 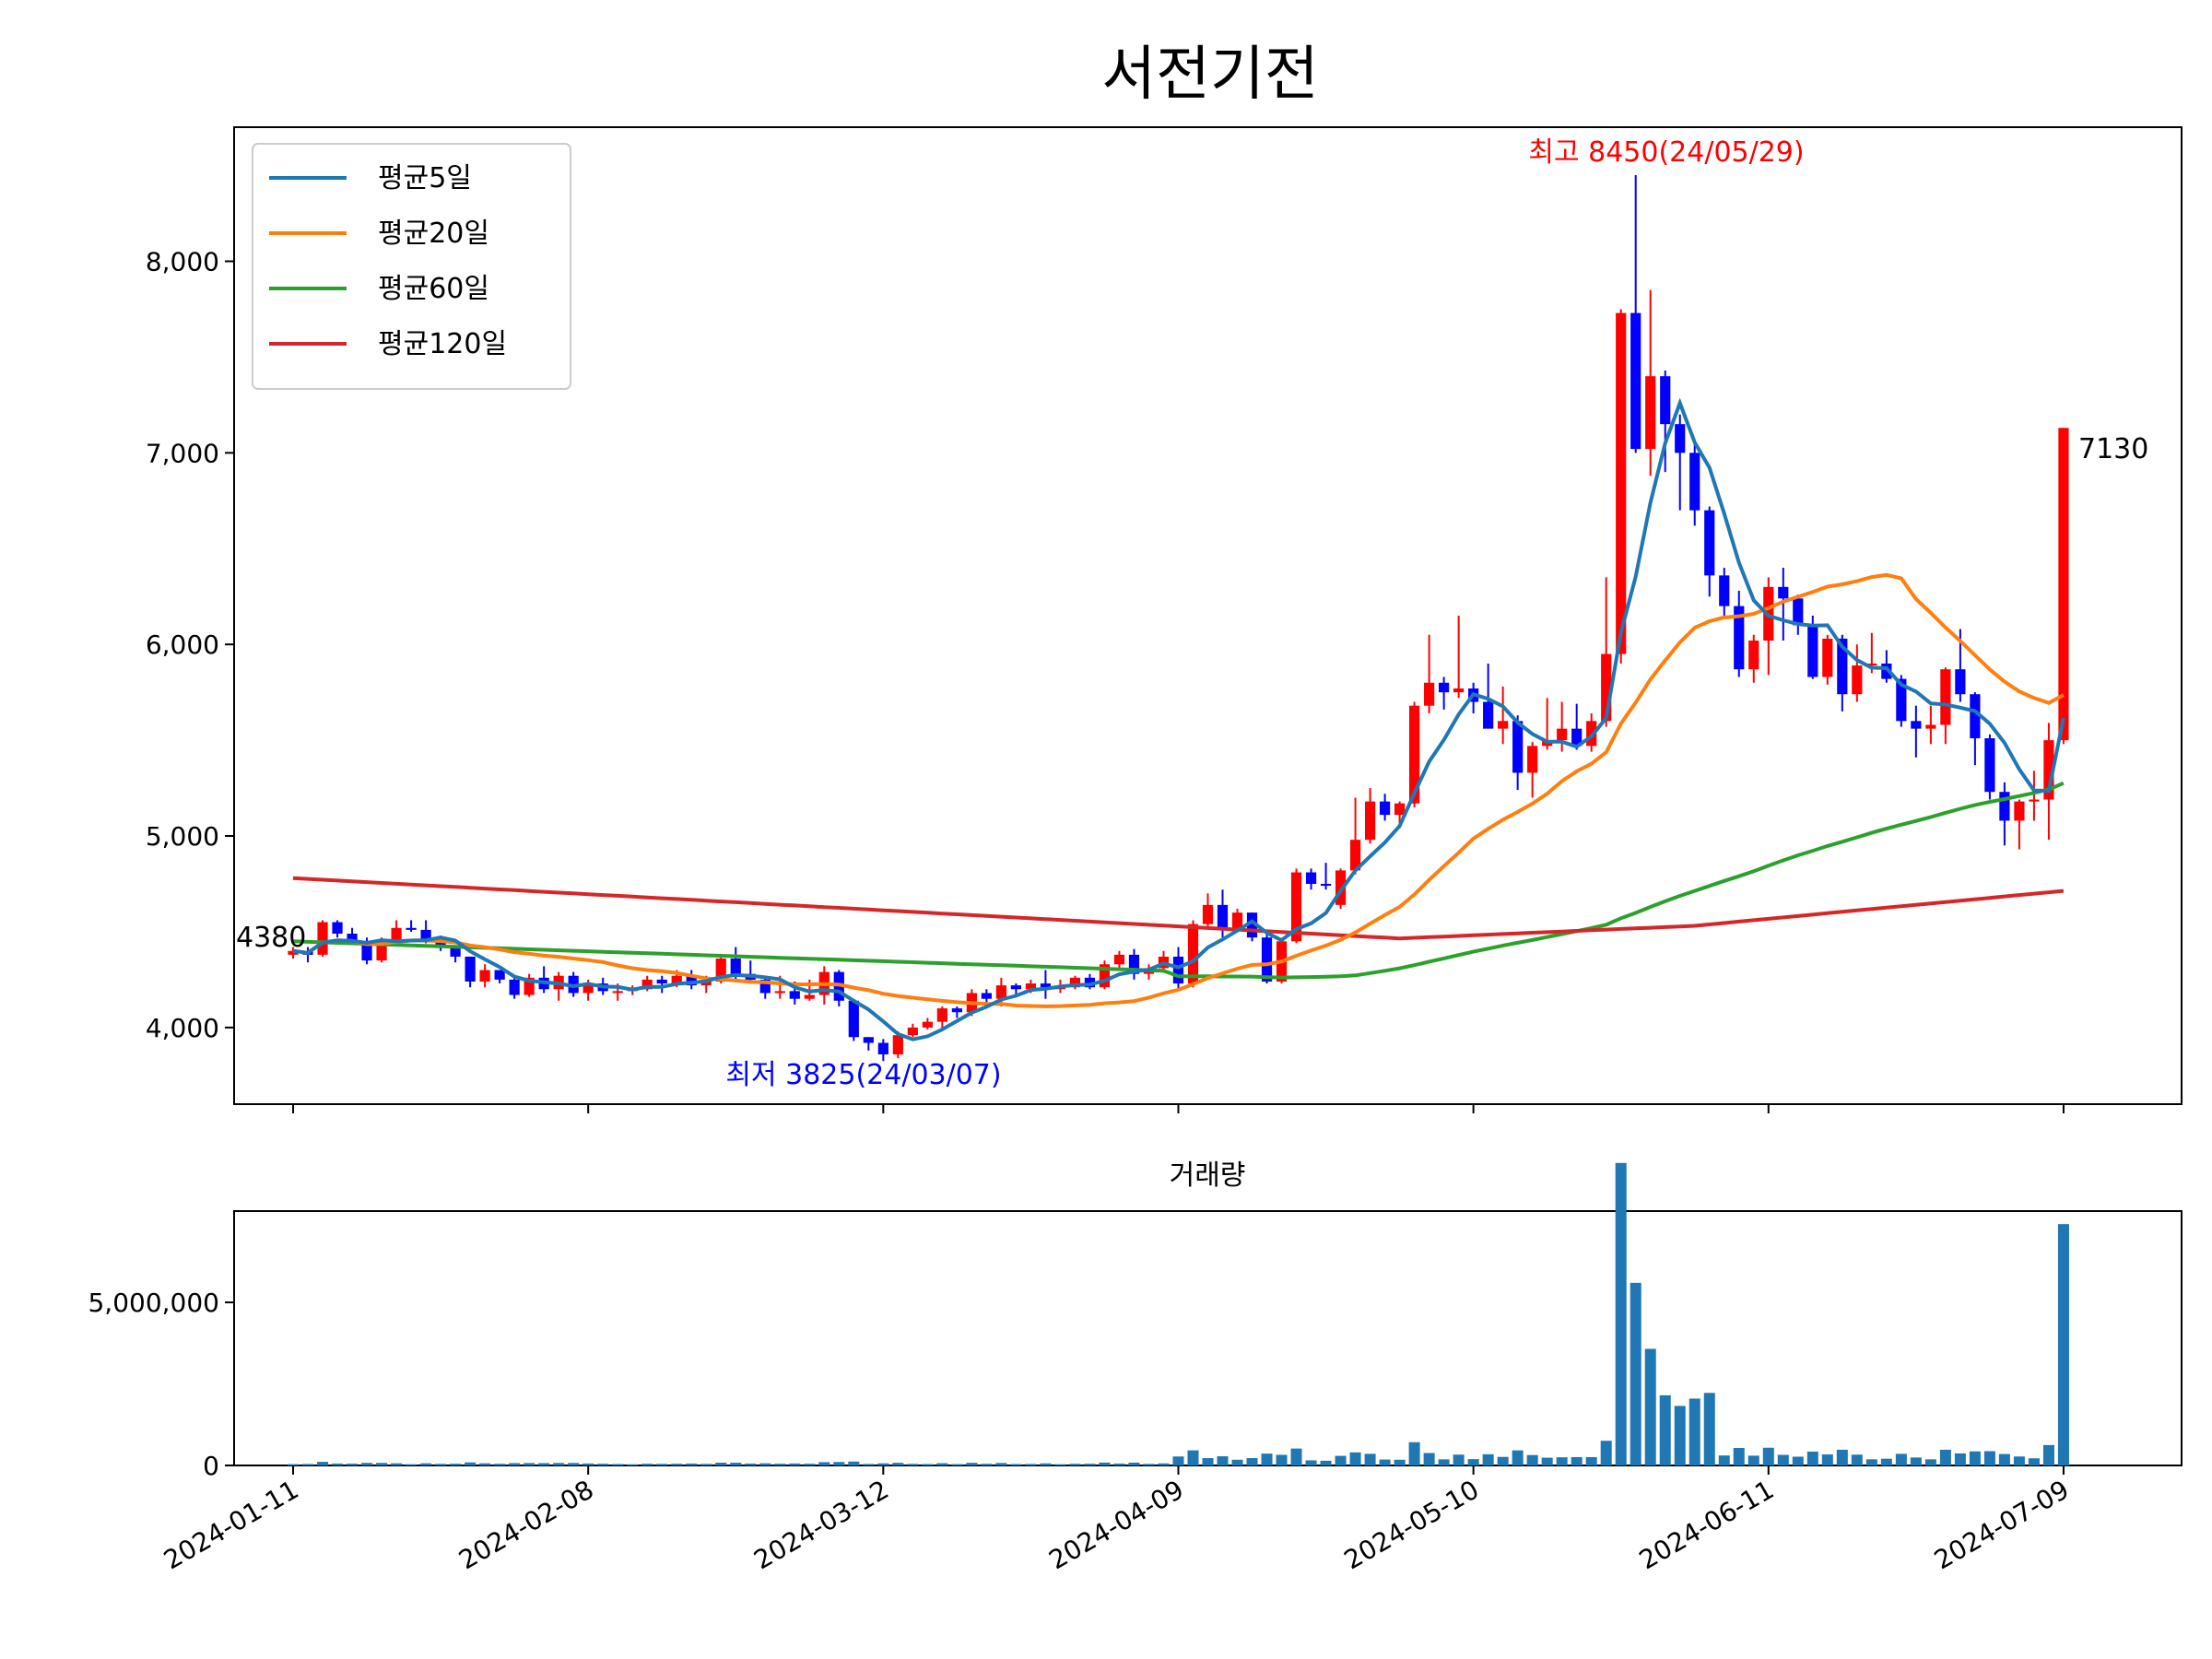 I want to click on legend-box, so click(x=411, y=266).